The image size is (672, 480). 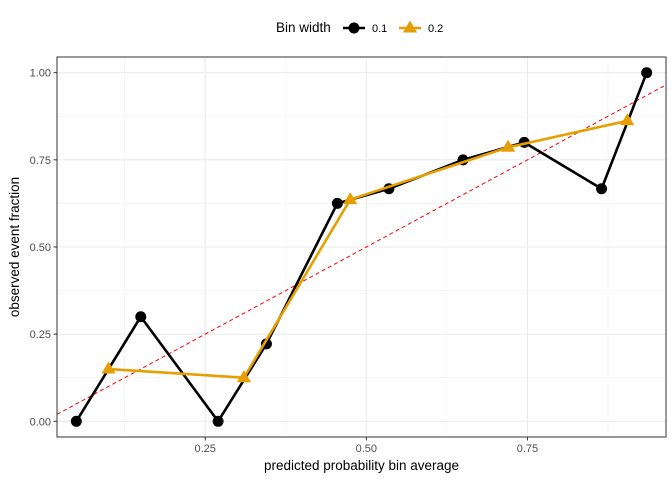 I want to click on y-tick-label: 0.00, so click(x=40, y=422).